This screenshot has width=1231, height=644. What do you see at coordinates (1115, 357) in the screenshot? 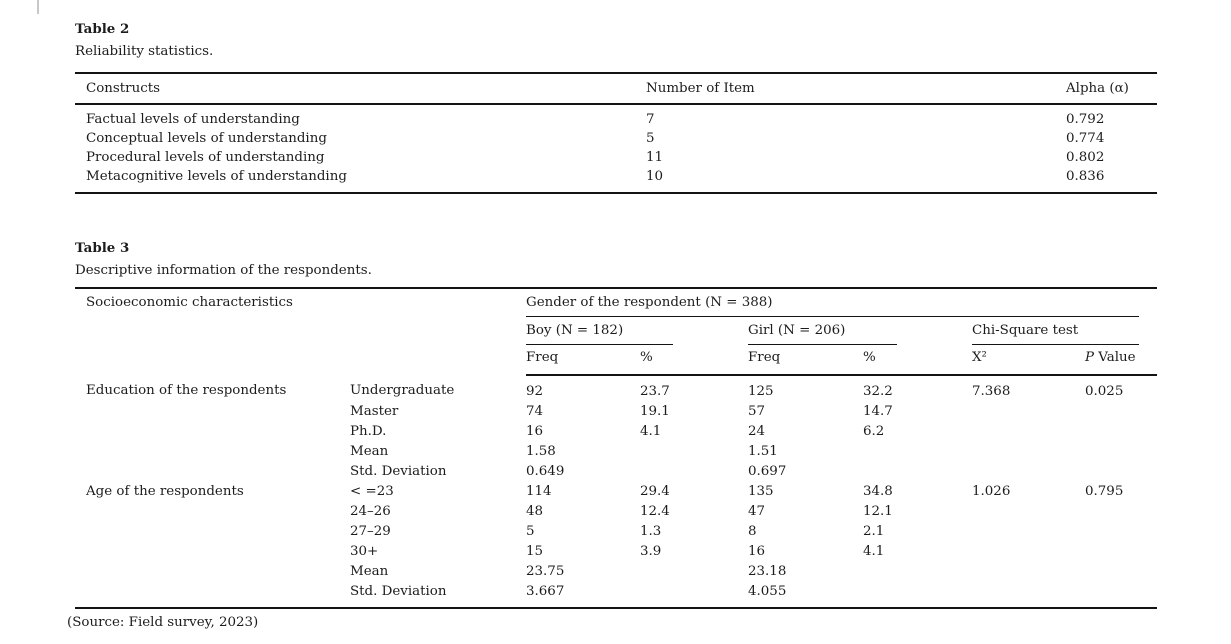
I see `p-value-rest: Value` at bounding box center [1115, 357].